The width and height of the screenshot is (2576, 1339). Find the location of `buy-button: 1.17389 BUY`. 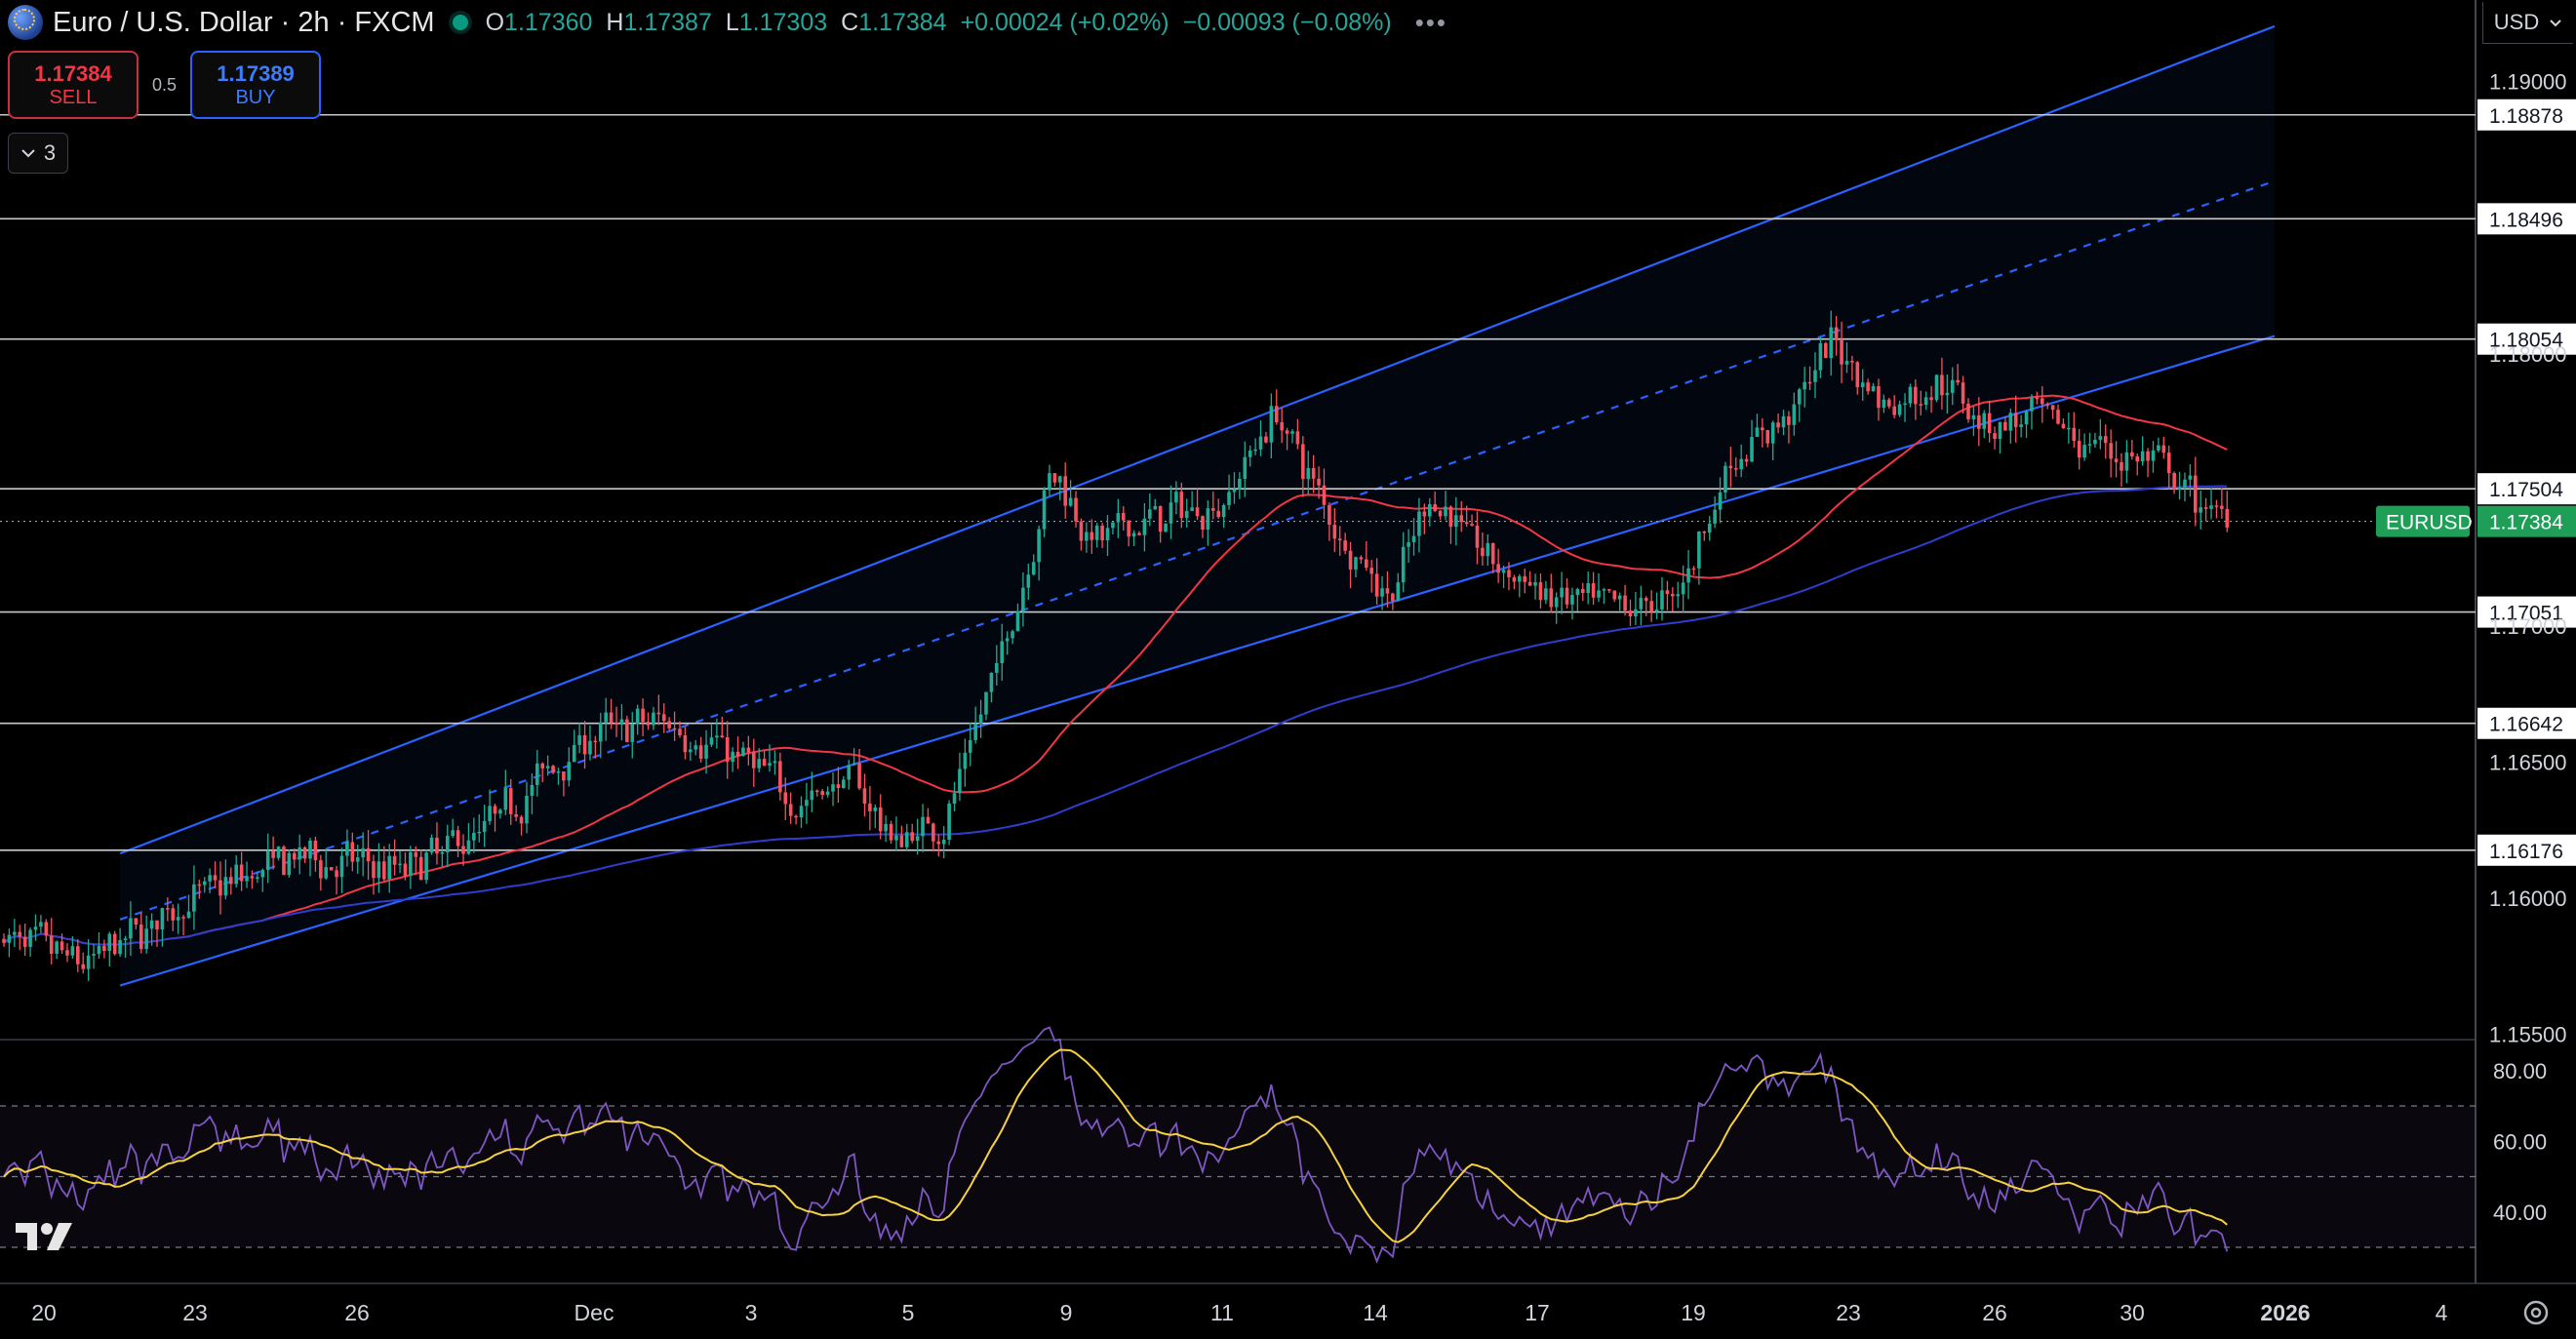

buy-button: 1.17389 BUY is located at coordinates (256, 85).